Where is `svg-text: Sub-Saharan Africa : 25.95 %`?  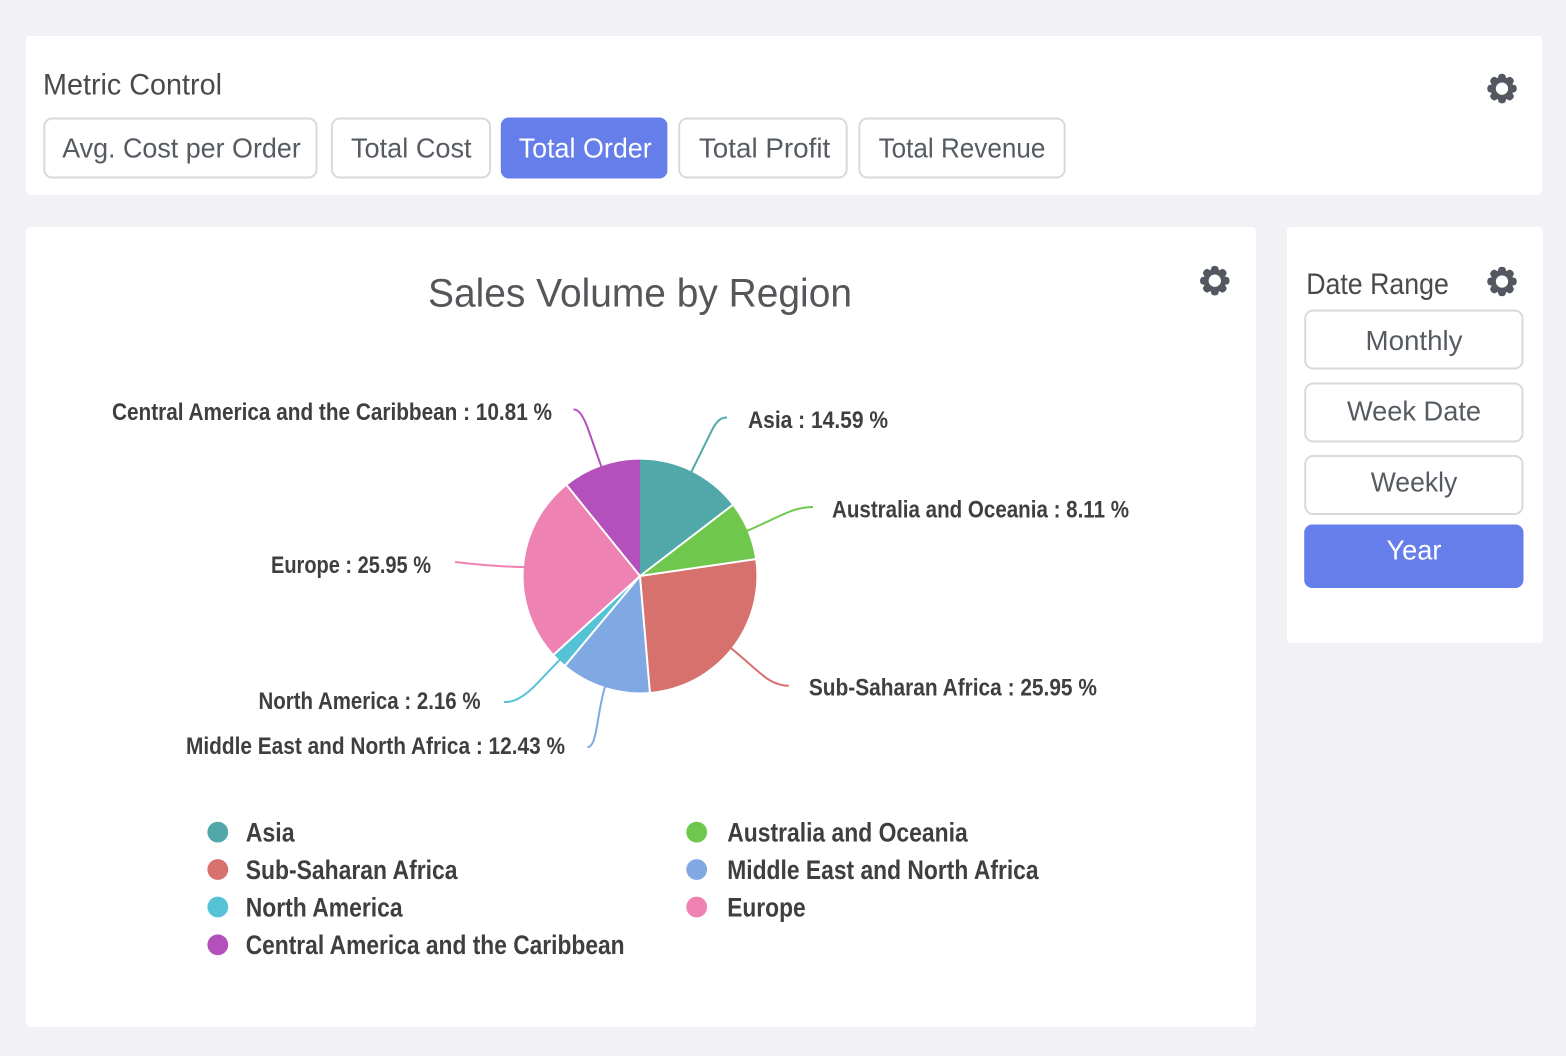
svg-text: Sub-Saharan Africa : 25.95 % is located at coordinates (953, 688).